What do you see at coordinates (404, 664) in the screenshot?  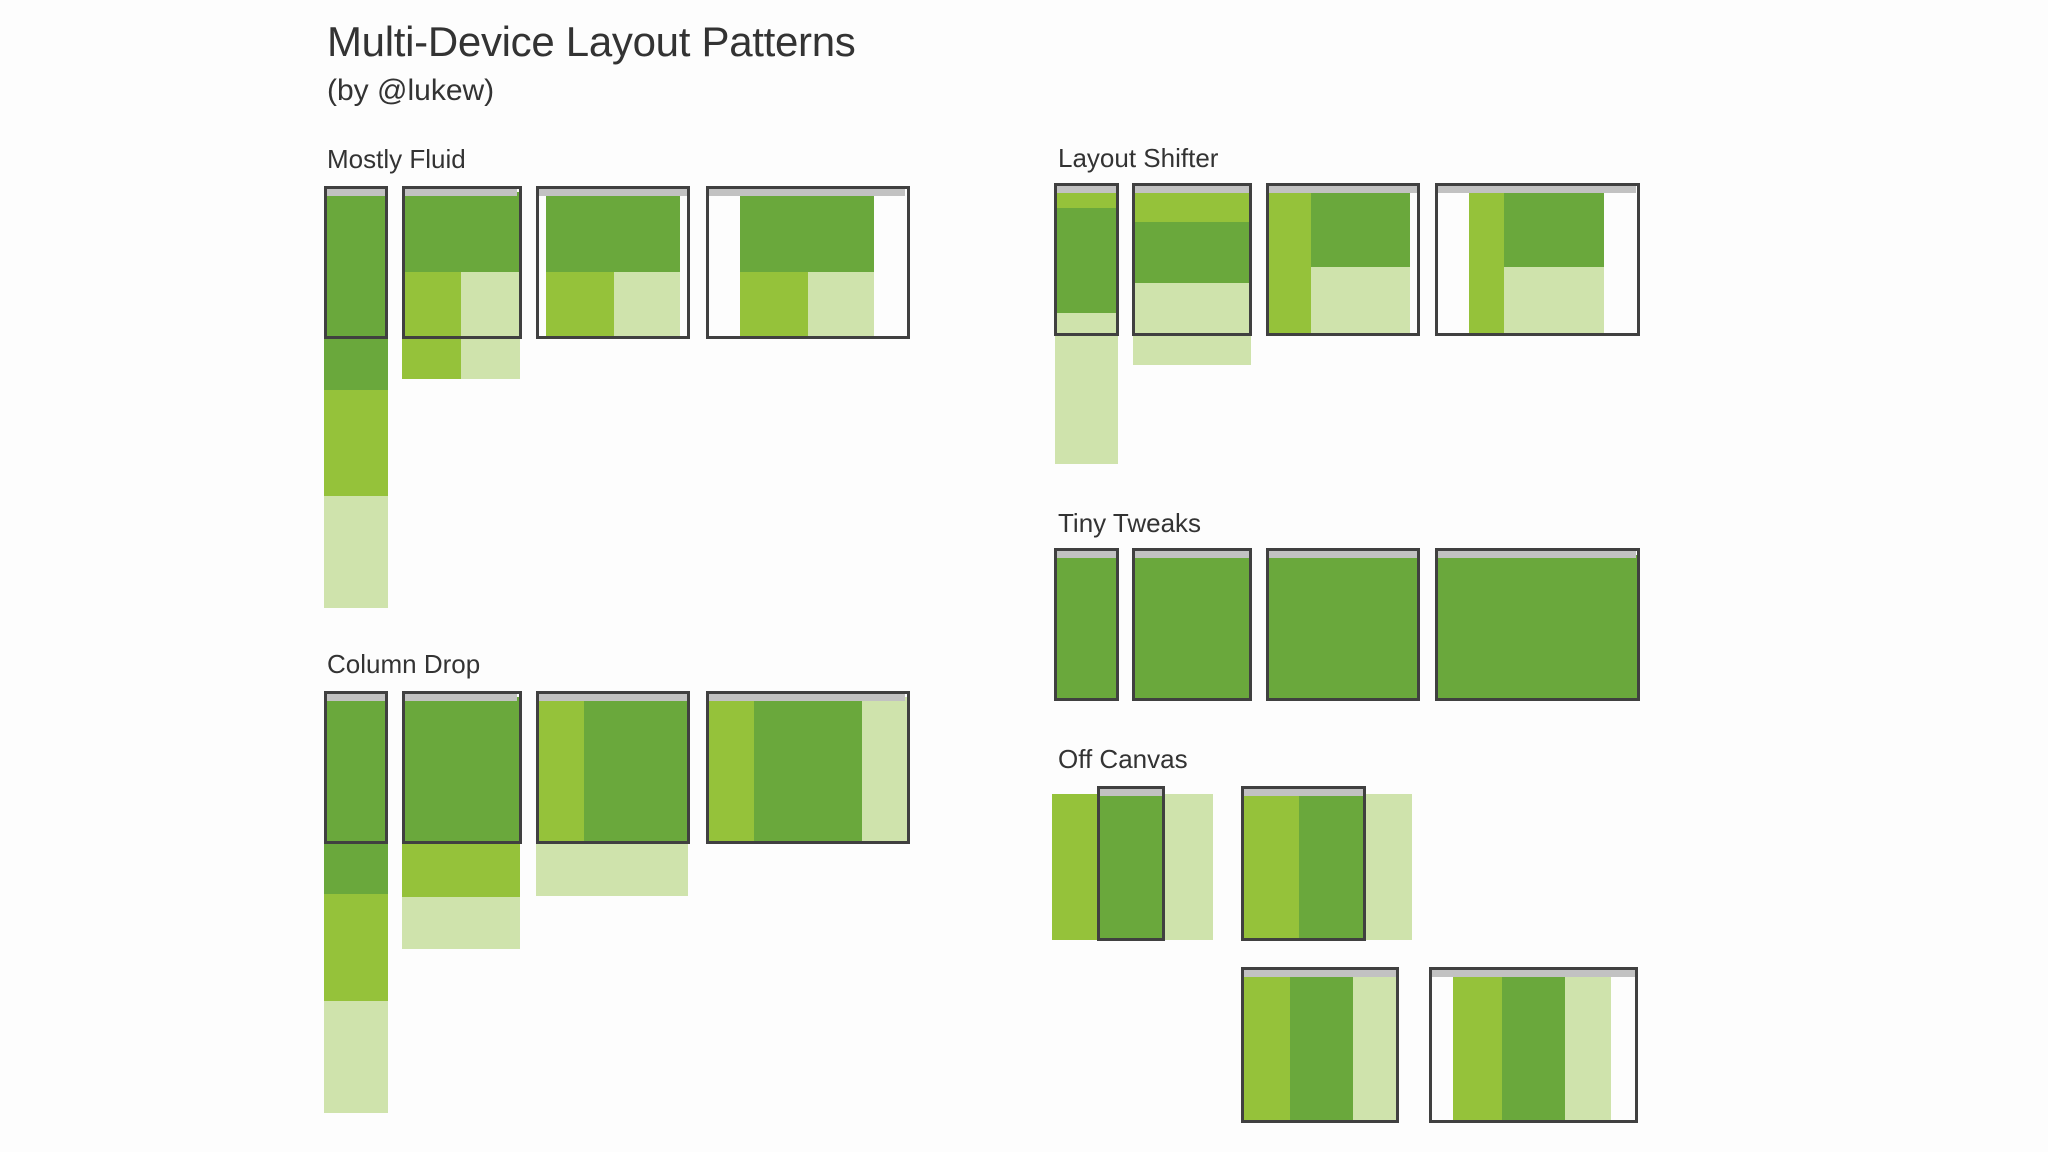 I see `section-title-column-drop: Column Drop` at bounding box center [404, 664].